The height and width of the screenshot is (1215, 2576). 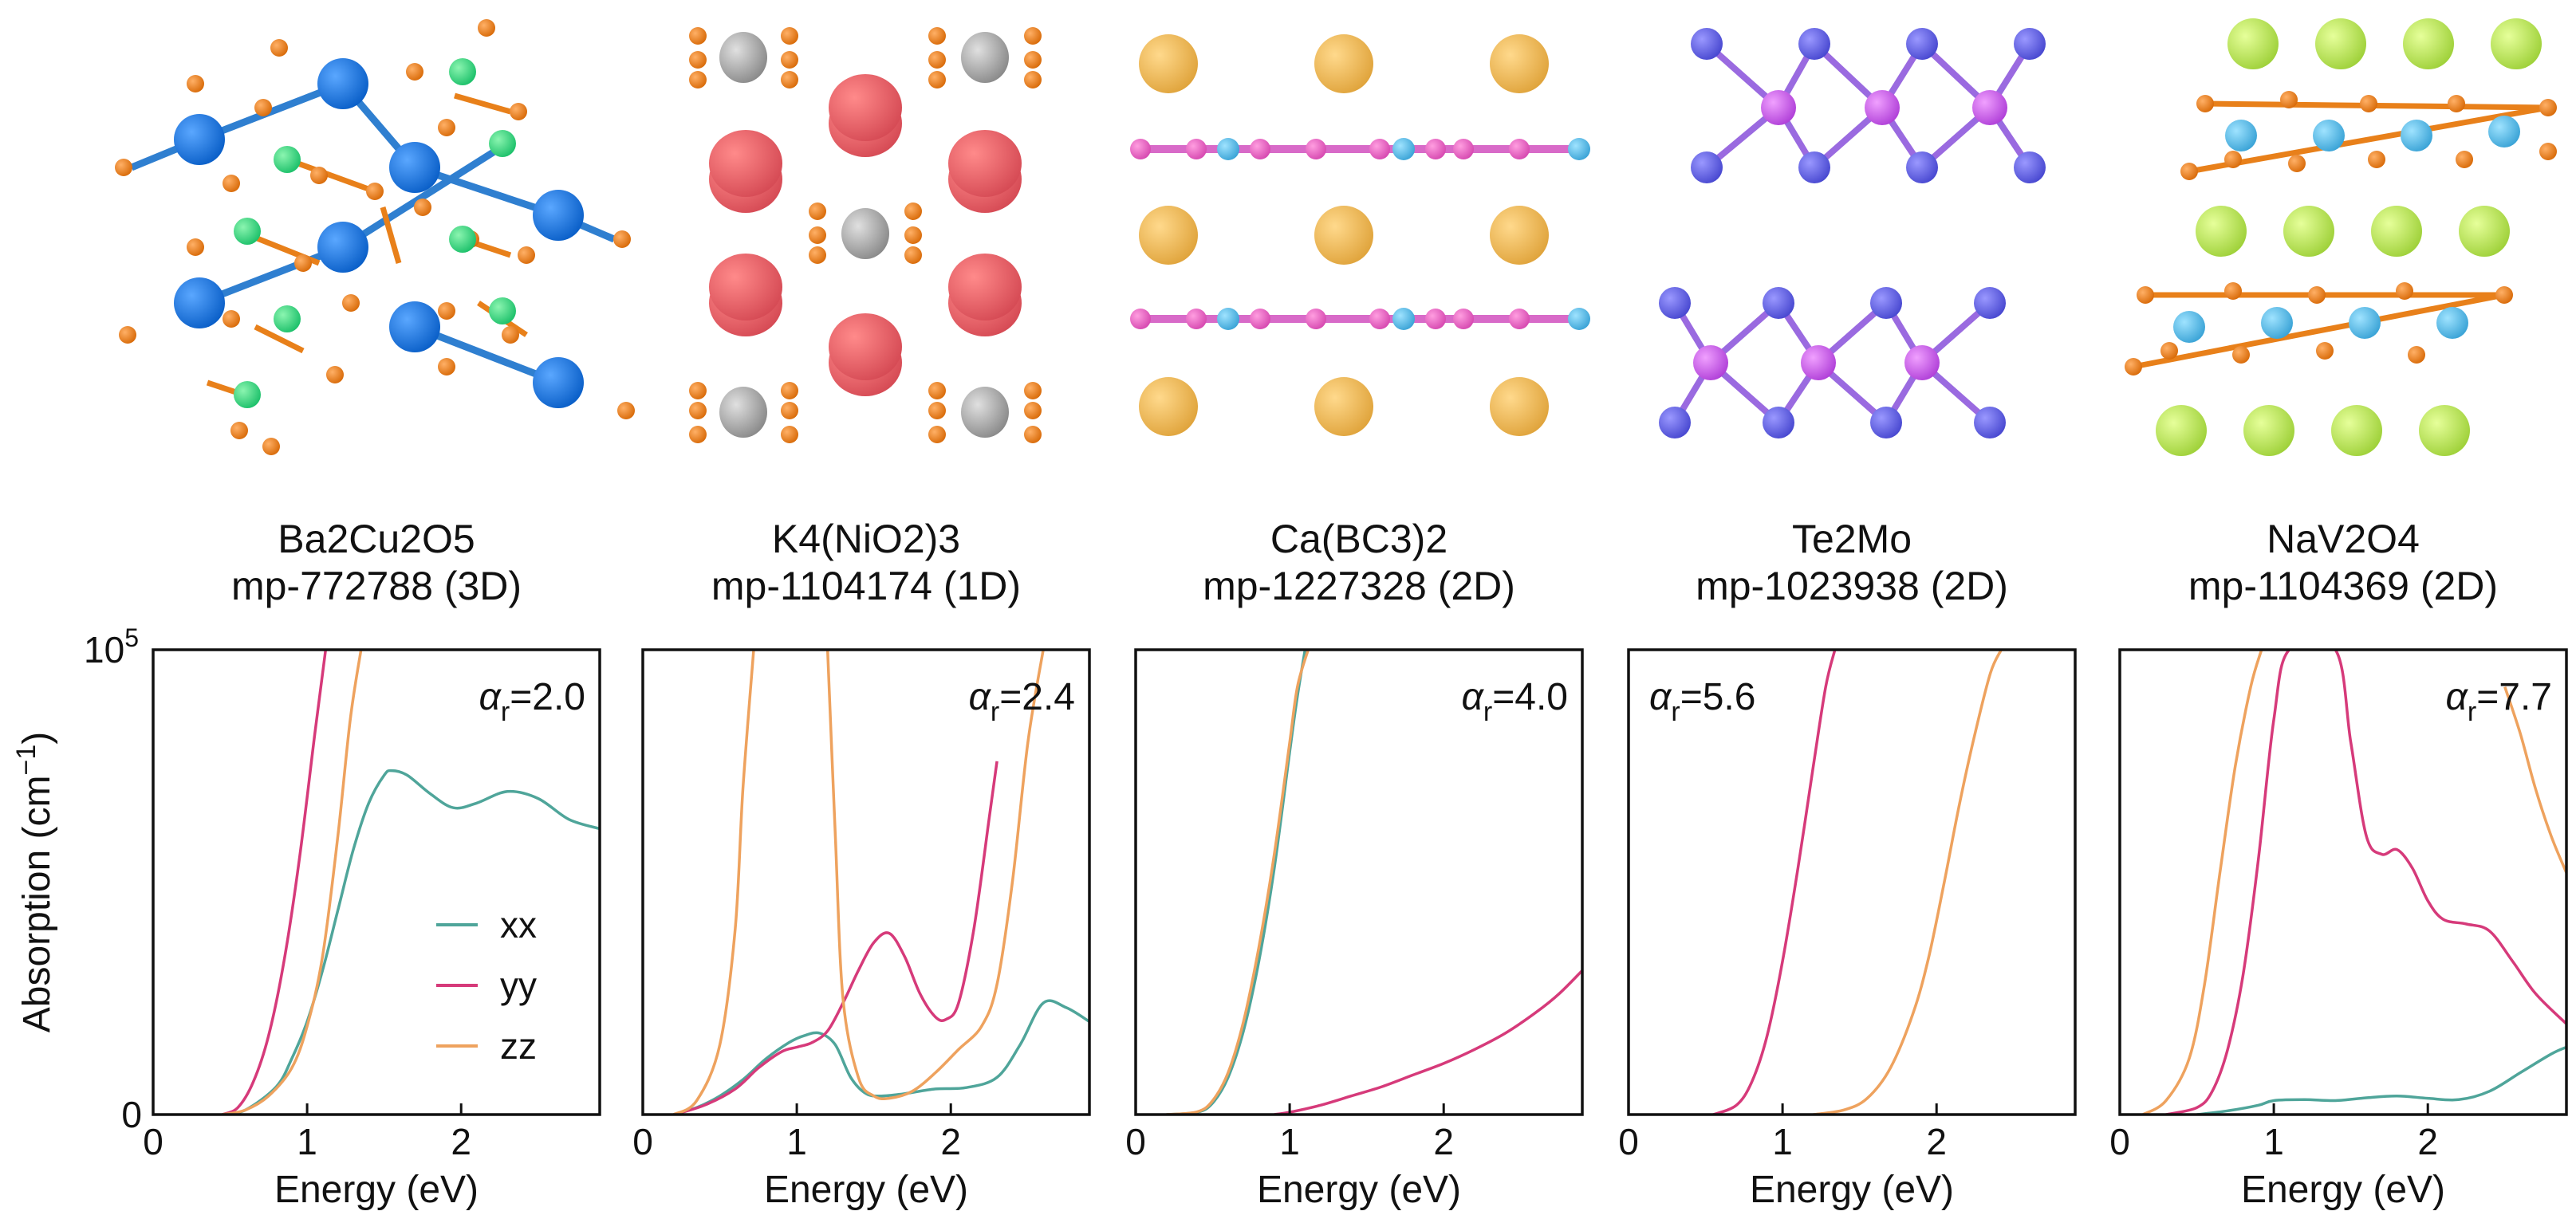 What do you see at coordinates (2499, 701) in the screenshot?
I see `alpha-annotation: αr=7.7` at bounding box center [2499, 701].